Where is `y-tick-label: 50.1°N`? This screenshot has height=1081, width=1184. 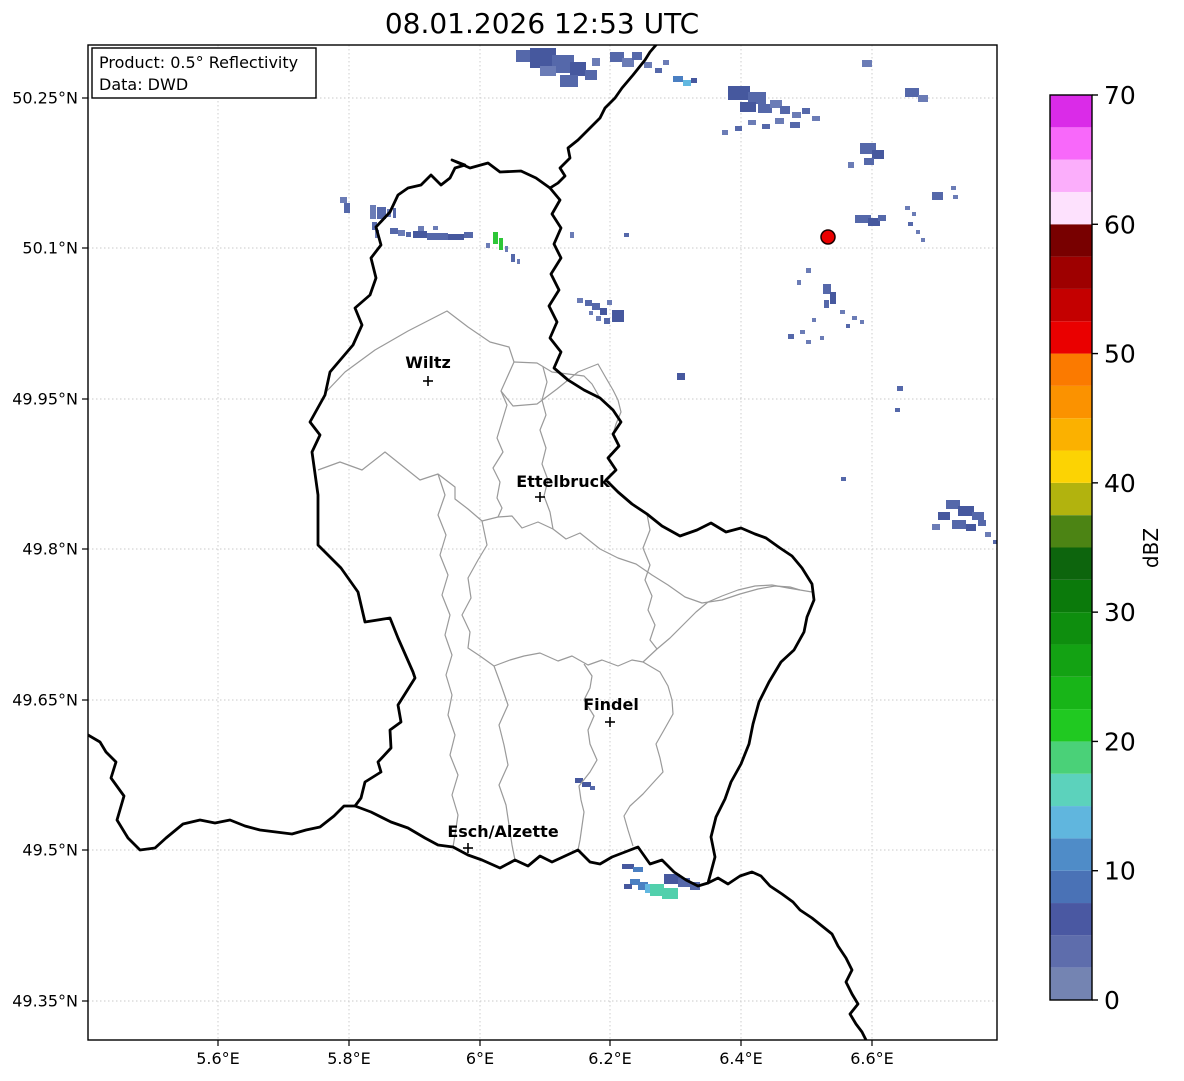
y-tick-label: 50.1°N is located at coordinates (50, 248).